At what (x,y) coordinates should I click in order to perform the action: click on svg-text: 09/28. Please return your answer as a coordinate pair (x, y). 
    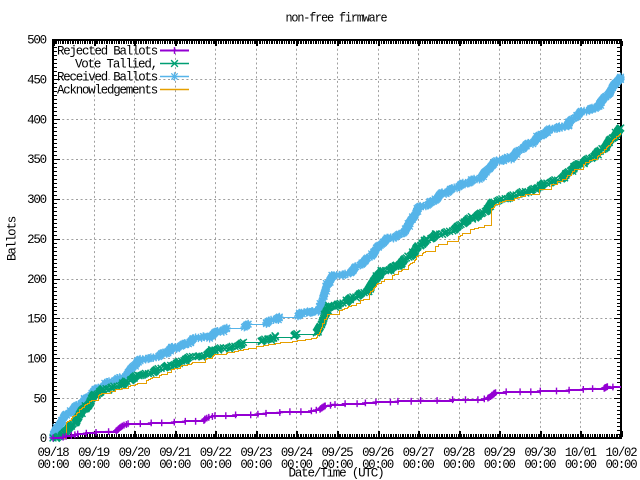
    Looking at the image, I should click on (459, 453).